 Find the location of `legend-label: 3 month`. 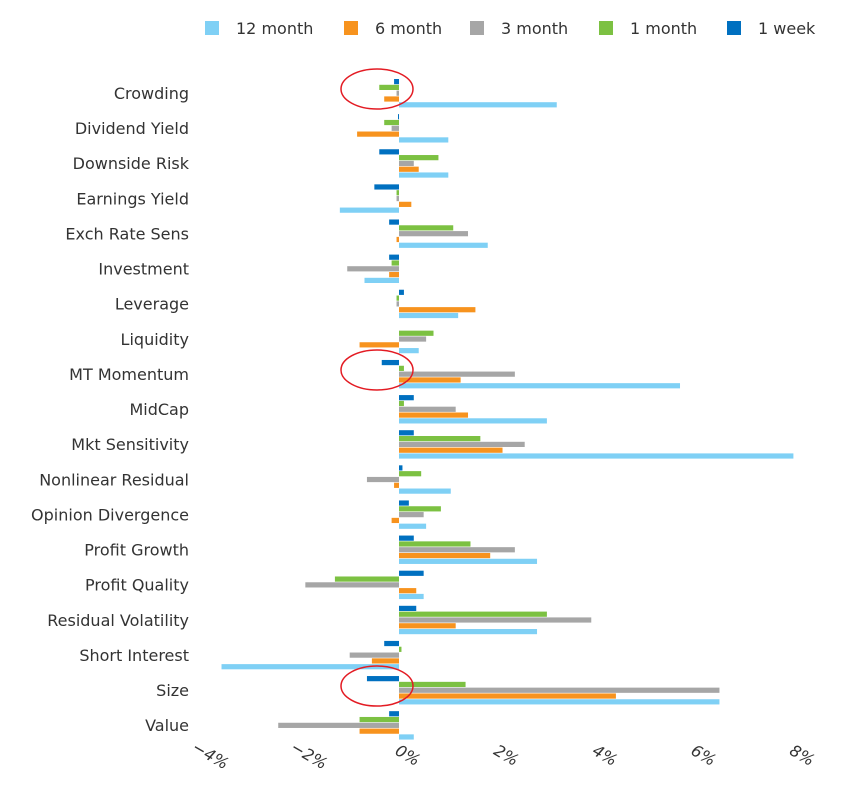

legend-label: 3 month is located at coordinates (534, 28).